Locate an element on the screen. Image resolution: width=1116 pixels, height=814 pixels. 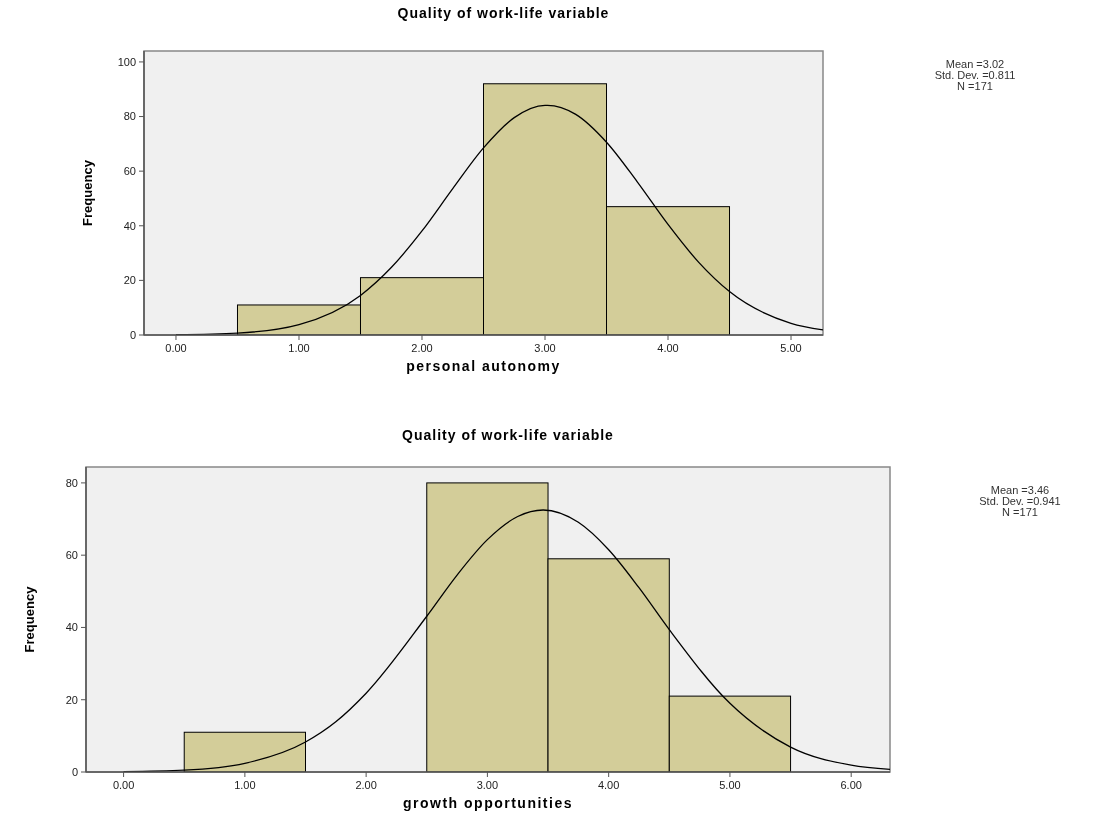
y-tick-label: 100 is located at coordinates (126, 61).